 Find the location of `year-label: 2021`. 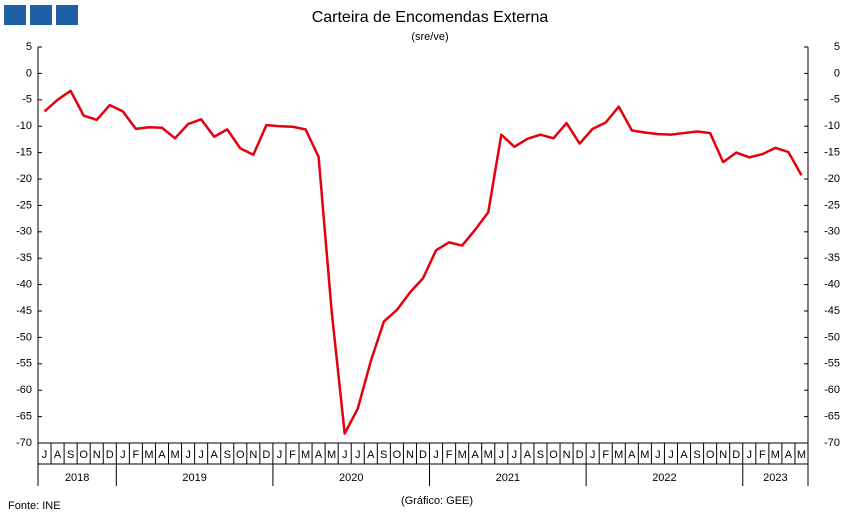

year-label: 2021 is located at coordinates (508, 478).